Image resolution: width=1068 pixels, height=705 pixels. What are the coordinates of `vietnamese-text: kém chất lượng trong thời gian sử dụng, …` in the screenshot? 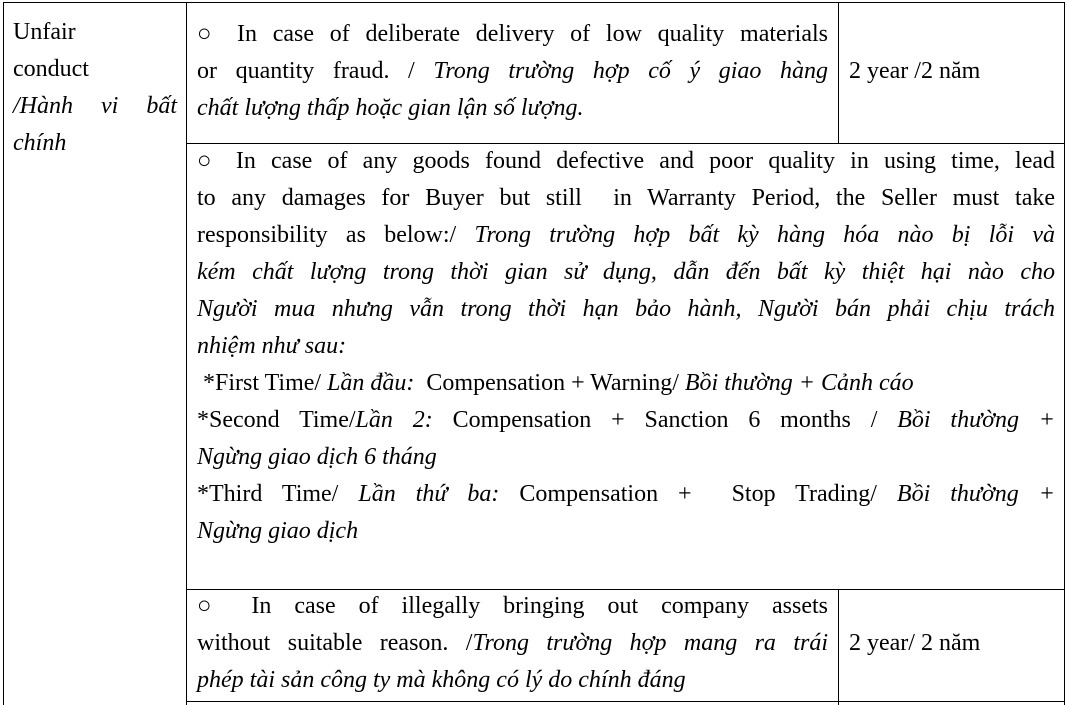 It's located at (626, 272).